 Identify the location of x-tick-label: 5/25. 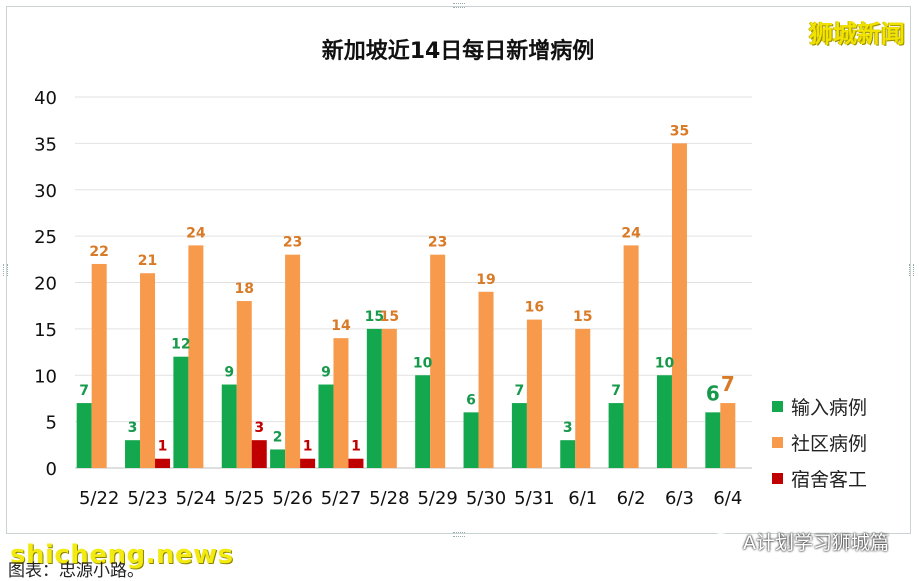
(244, 498).